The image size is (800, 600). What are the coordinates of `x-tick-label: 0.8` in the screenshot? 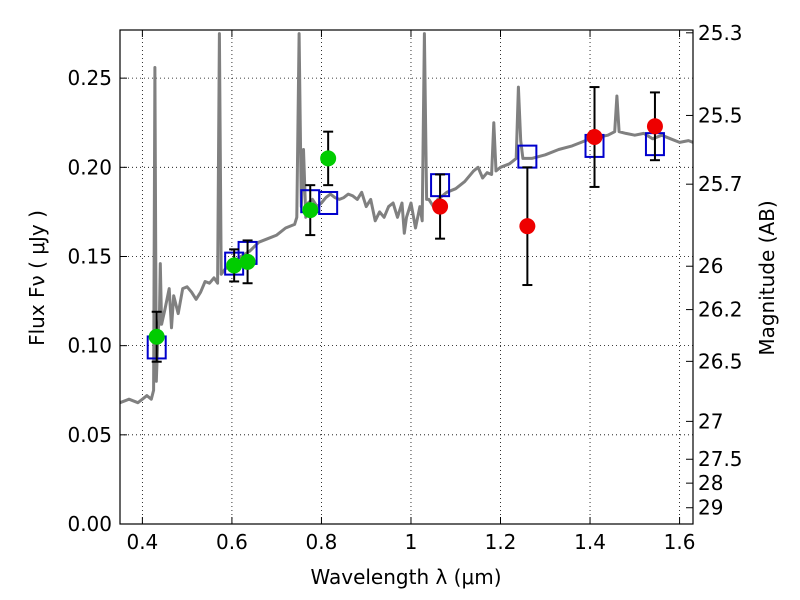 It's located at (322, 542).